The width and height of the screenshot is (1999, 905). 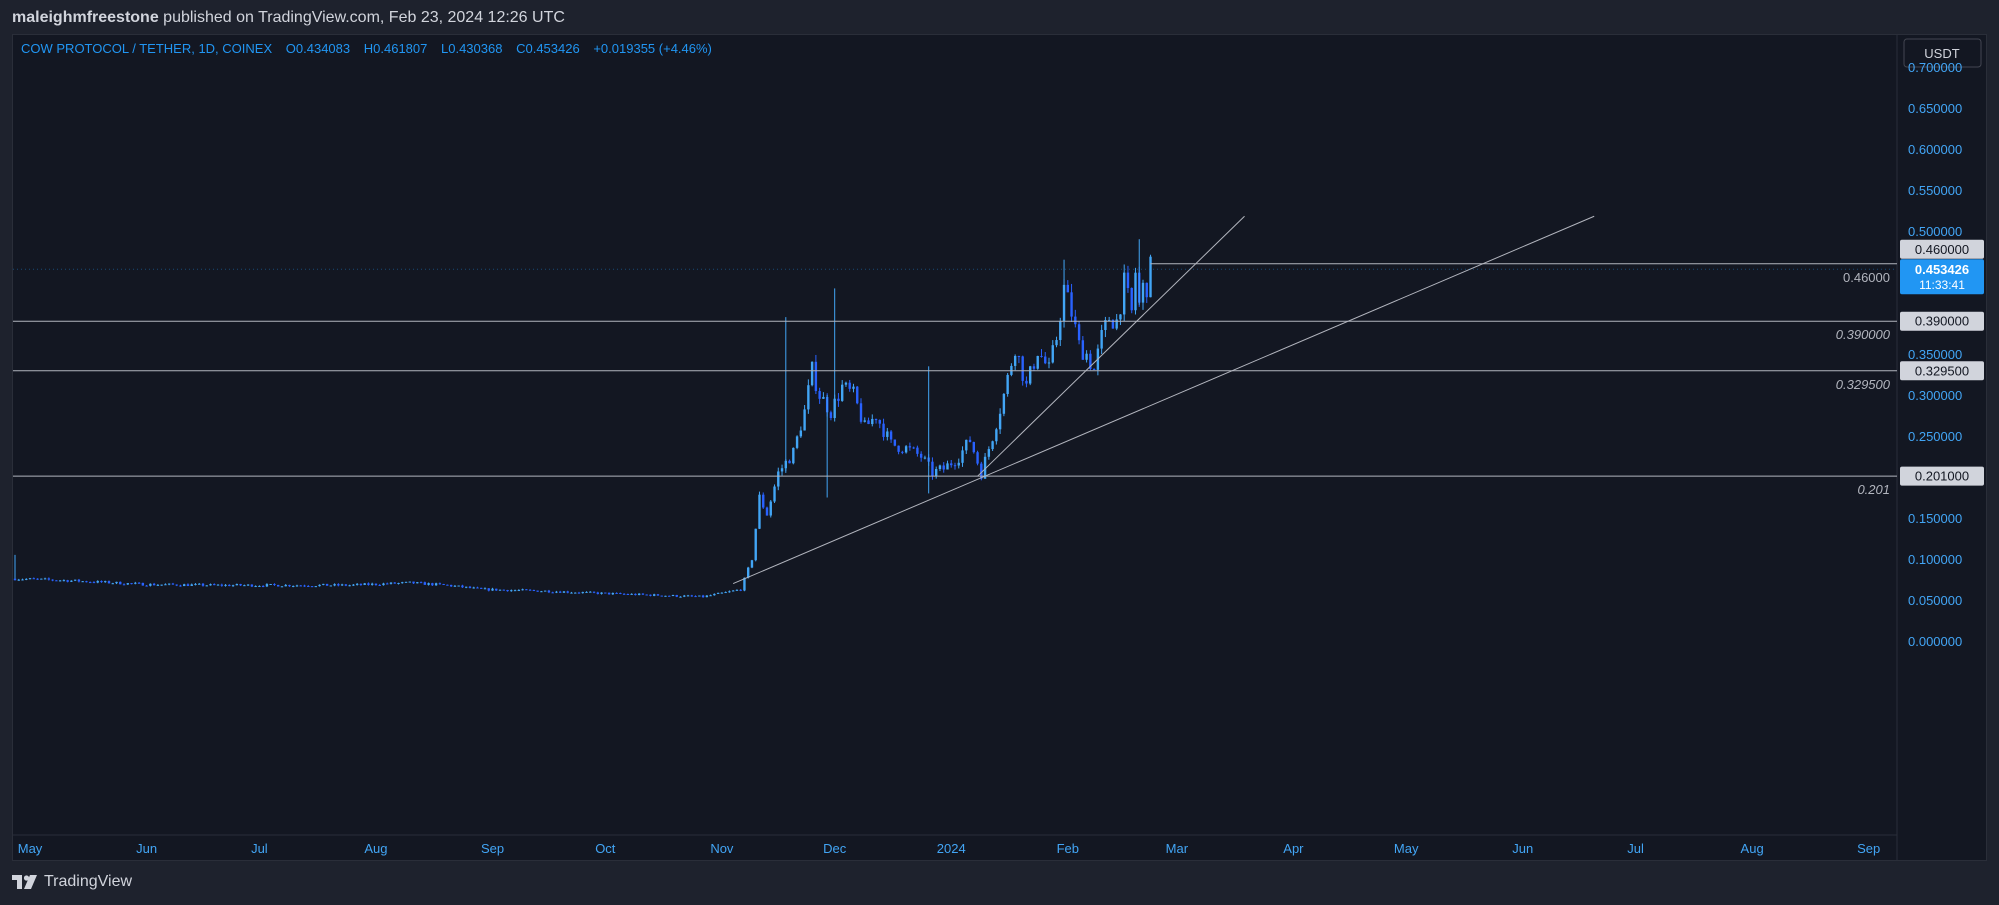 I want to click on legend-high-value: 0.461807, so click(x=400, y=48).